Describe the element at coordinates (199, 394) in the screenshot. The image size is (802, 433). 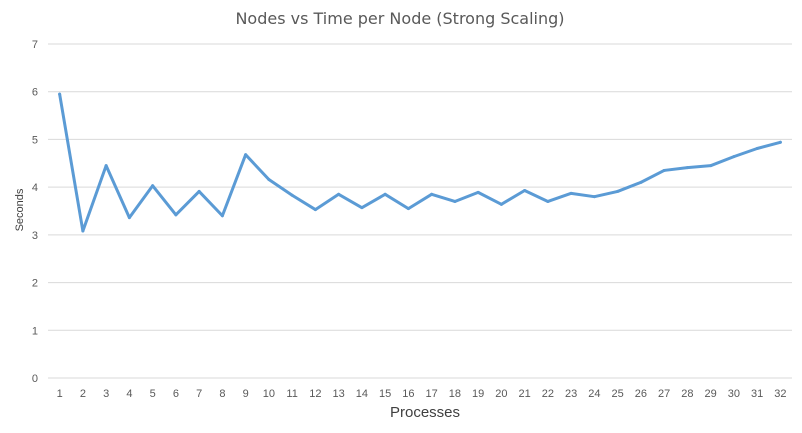
I see `x-tick-label: 7` at that location.